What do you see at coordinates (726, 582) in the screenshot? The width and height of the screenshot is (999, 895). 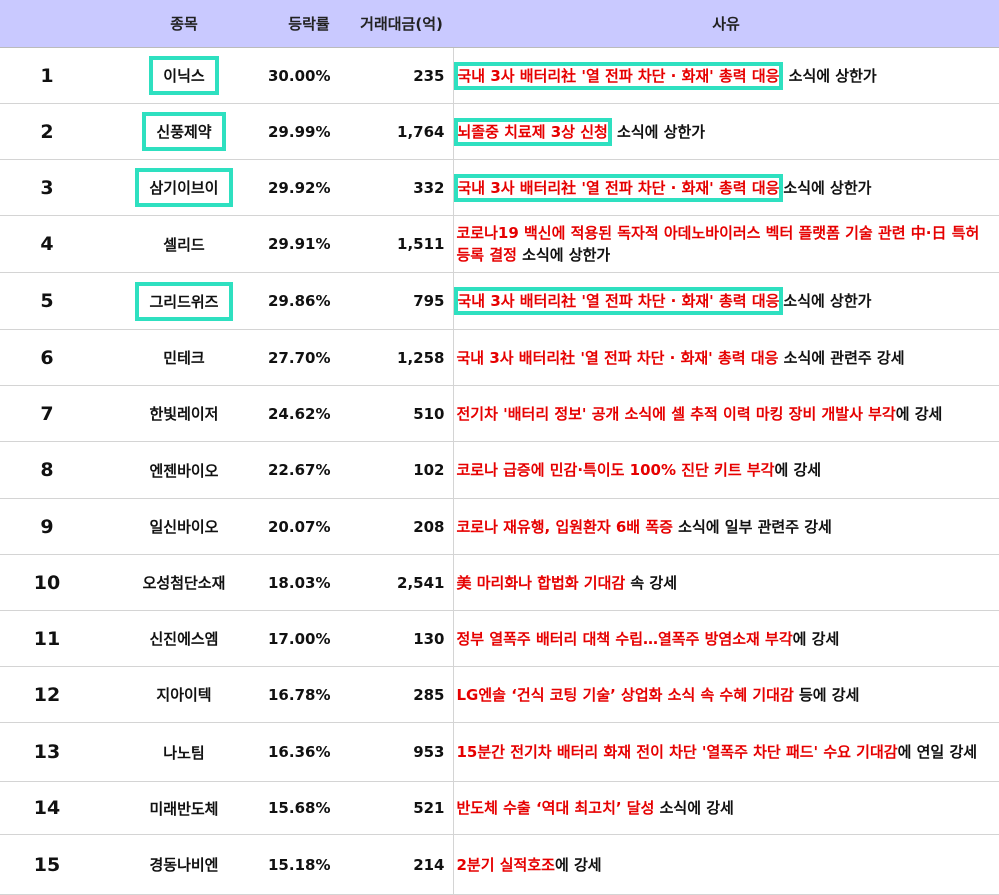 I see `reason-cell: 美 마리화나 합법화 기대감 속 강세` at bounding box center [726, 582].